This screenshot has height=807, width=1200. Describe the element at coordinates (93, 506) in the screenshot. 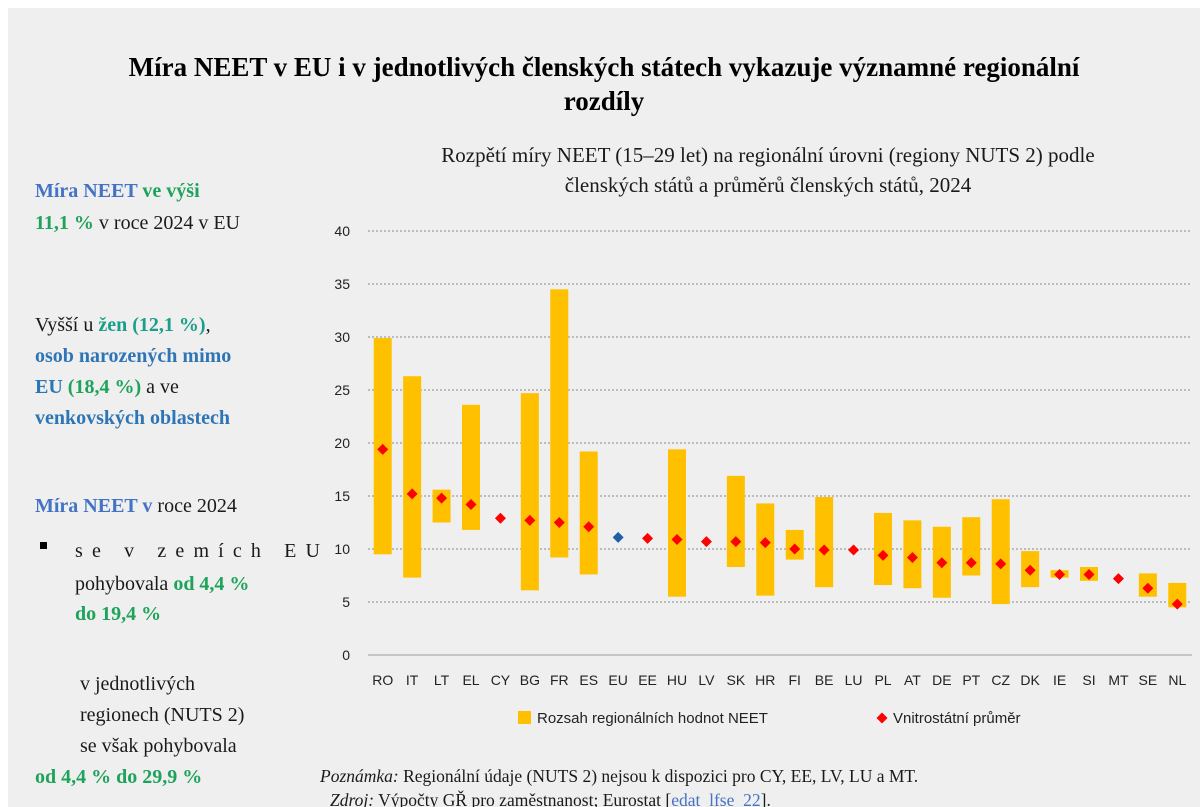

I see `text-run: Míra NEET v` at that location.